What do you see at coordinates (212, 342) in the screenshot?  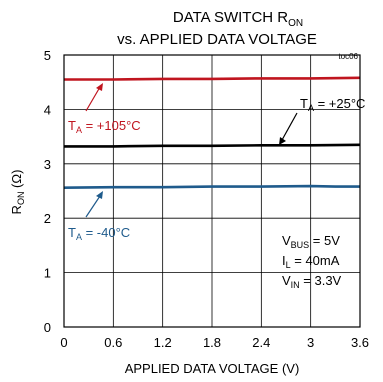 I see `x-tick-label: 1.8` at bounding box center [212, 342].